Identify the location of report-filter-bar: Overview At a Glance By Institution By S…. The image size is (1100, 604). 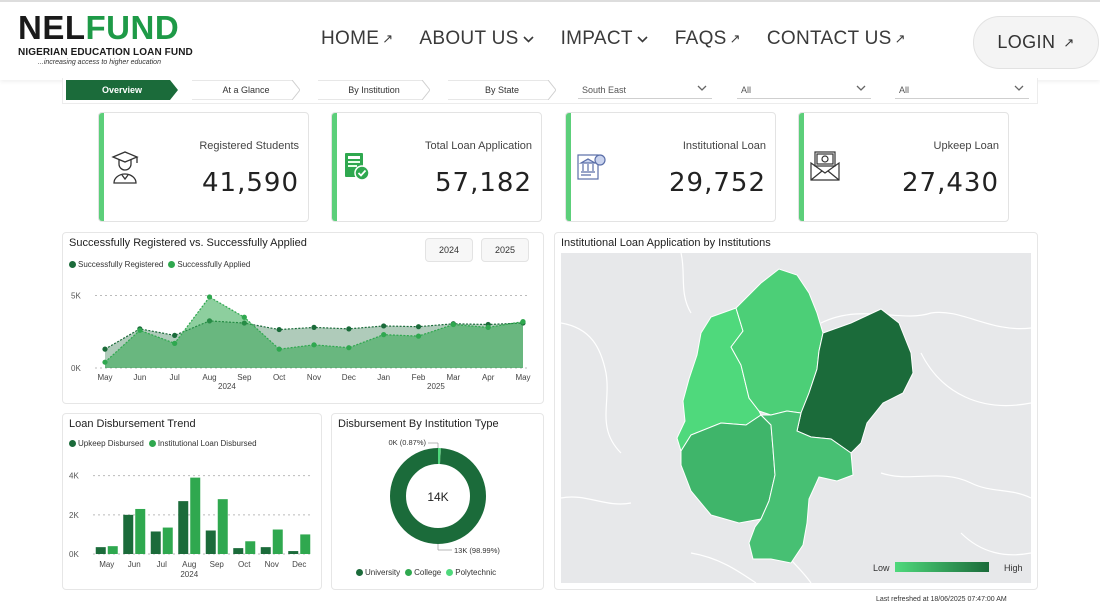
(550, 91).